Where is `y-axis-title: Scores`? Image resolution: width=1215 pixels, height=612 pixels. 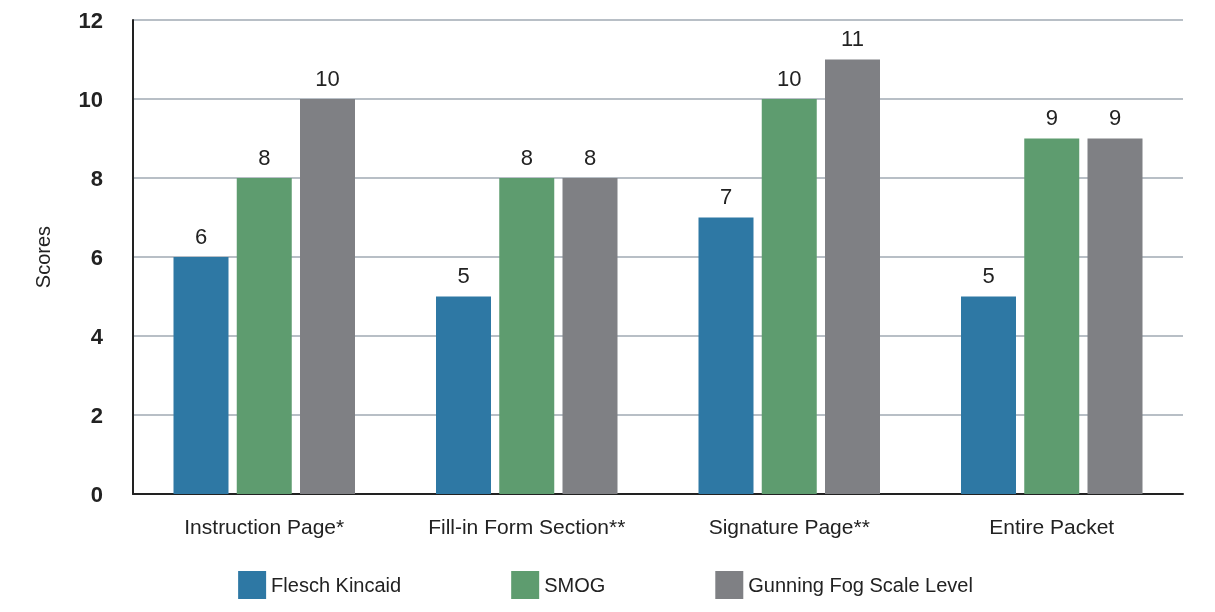 y-axis-title: Scores is located at coordinates (43, 257).